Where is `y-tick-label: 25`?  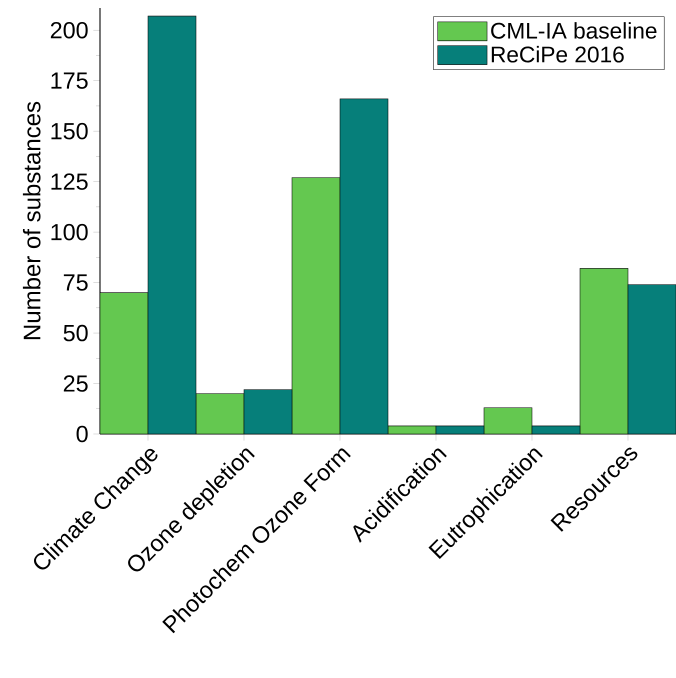 y-tick-label: 25 is located at coordinates (76, 383).